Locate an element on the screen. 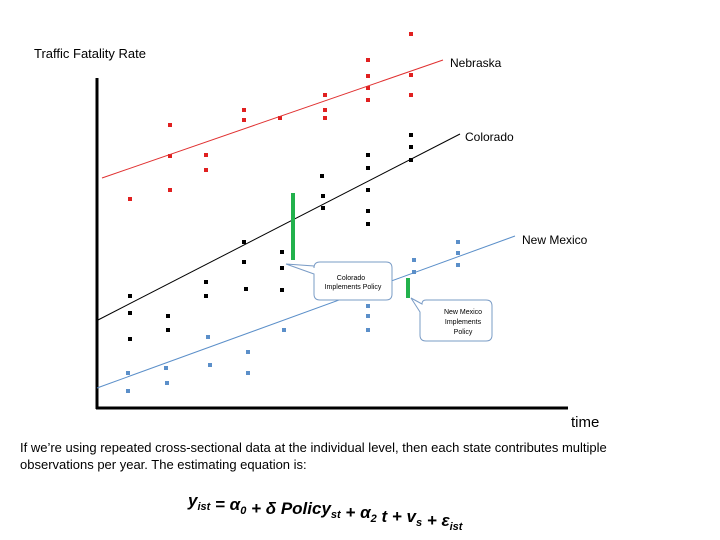 The image size is (720, 540). equation-term: + ε is located at coordinates (436, 520).